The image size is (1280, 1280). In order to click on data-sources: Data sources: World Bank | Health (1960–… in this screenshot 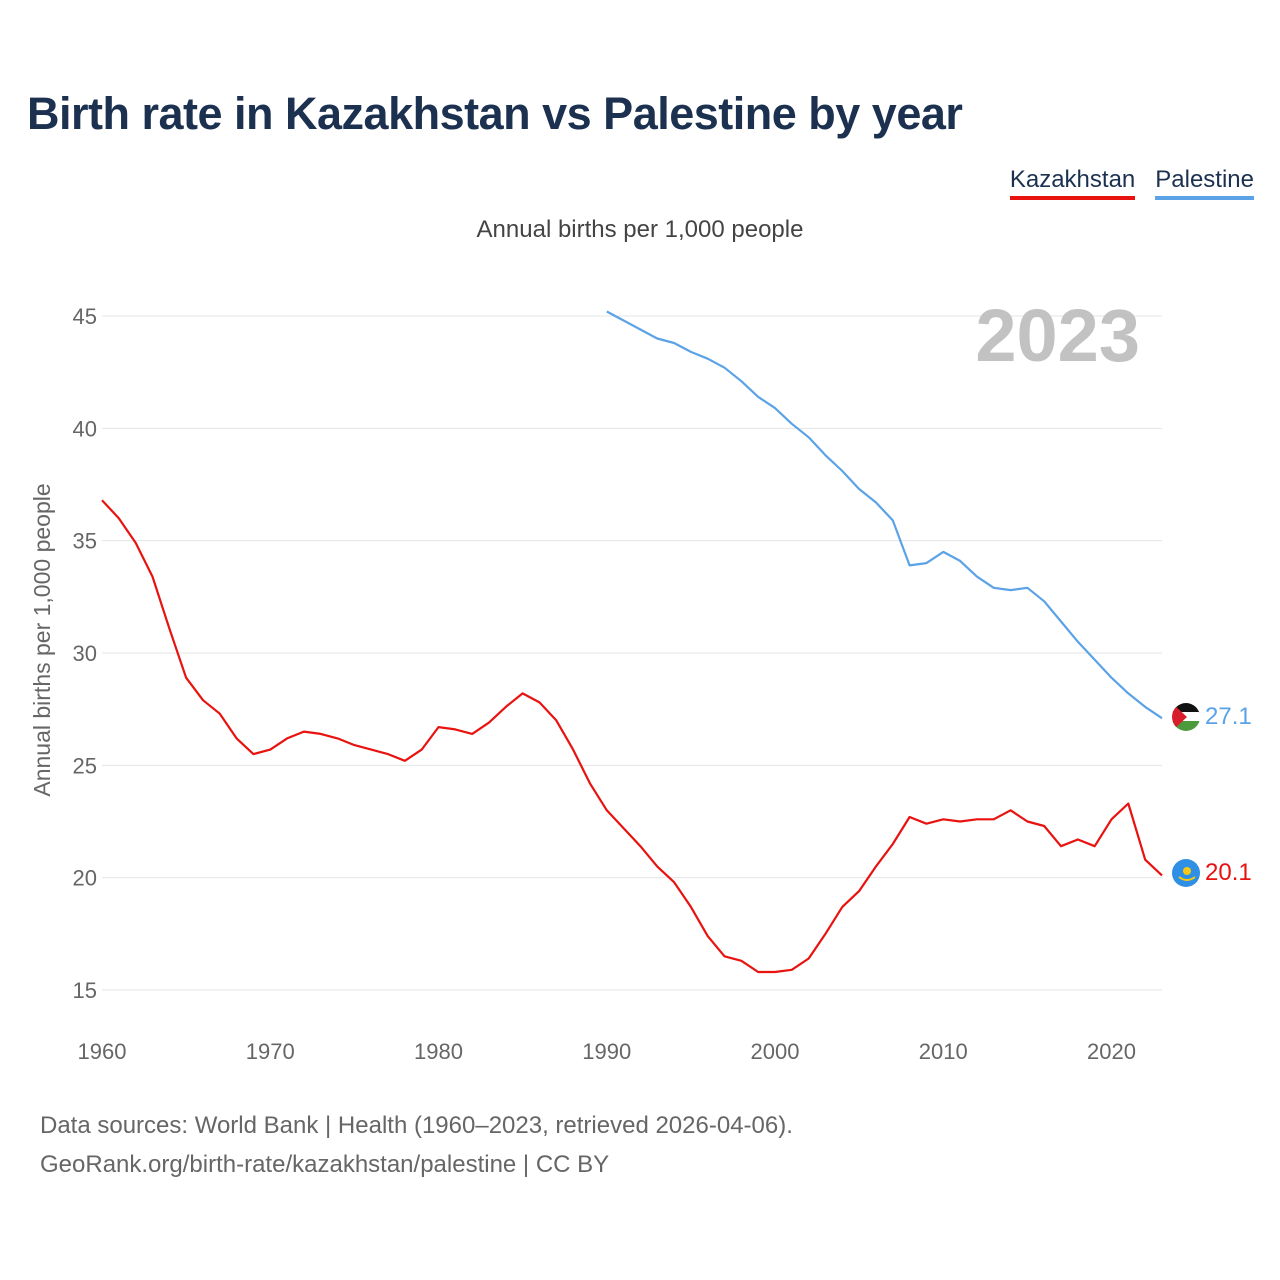, I will do `click(416, 1145)`.